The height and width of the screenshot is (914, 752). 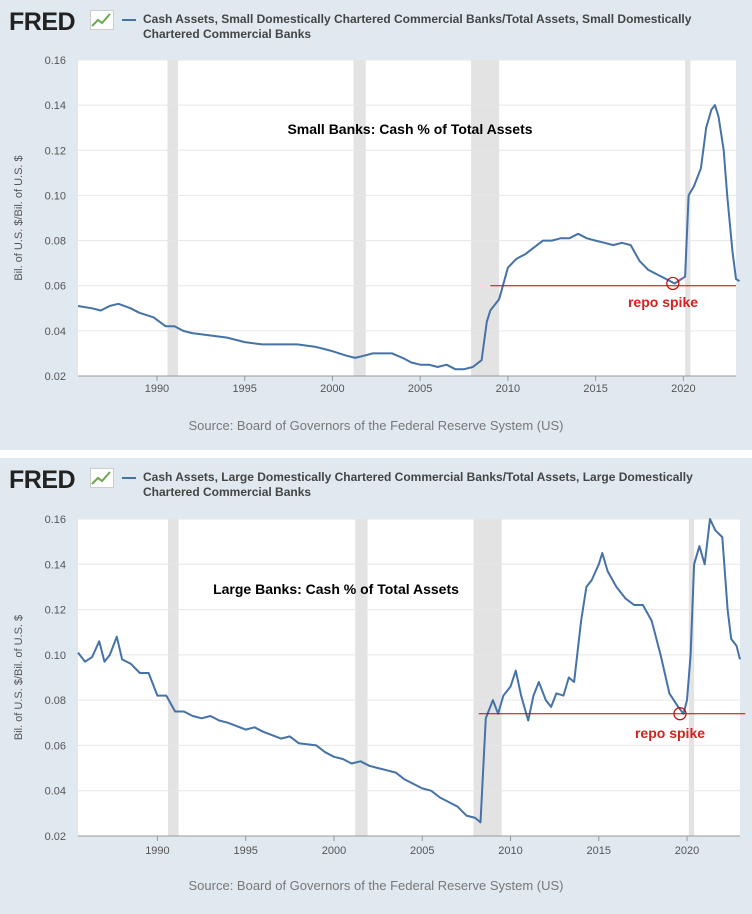 What do you see at coordinates (409, 129) in the screenshot?
I see `annotation-title: Small Banks: Cash % of Total Assets` at bounding box center [409, 129].